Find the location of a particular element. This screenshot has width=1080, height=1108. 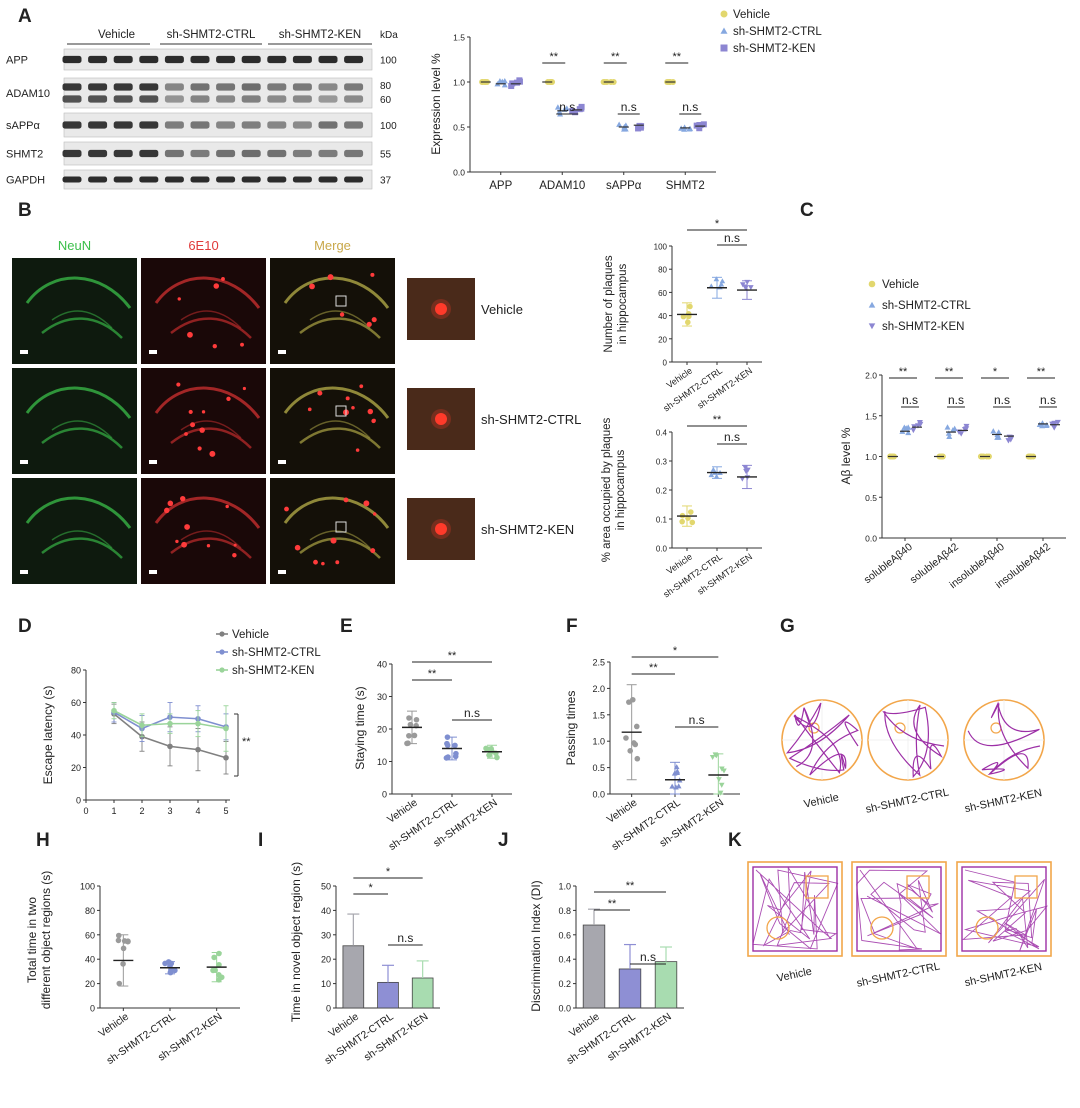

blot-row-label: SHMT2 is located at coordinates (24, 155).